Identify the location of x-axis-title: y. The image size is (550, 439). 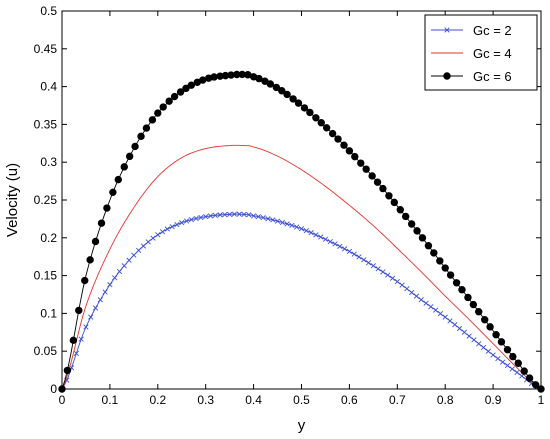
(302, 425).